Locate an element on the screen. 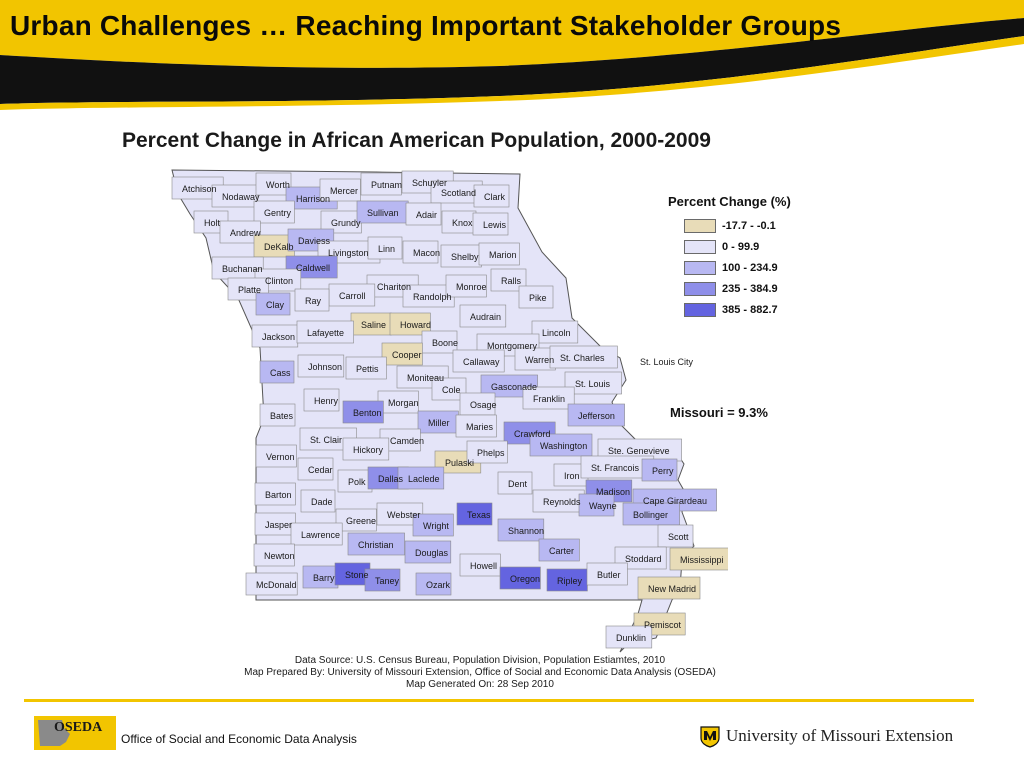 This screenshot has width=1024, height=768. legend-label: 100 - 234.9 is located at coordinates (750, 267).